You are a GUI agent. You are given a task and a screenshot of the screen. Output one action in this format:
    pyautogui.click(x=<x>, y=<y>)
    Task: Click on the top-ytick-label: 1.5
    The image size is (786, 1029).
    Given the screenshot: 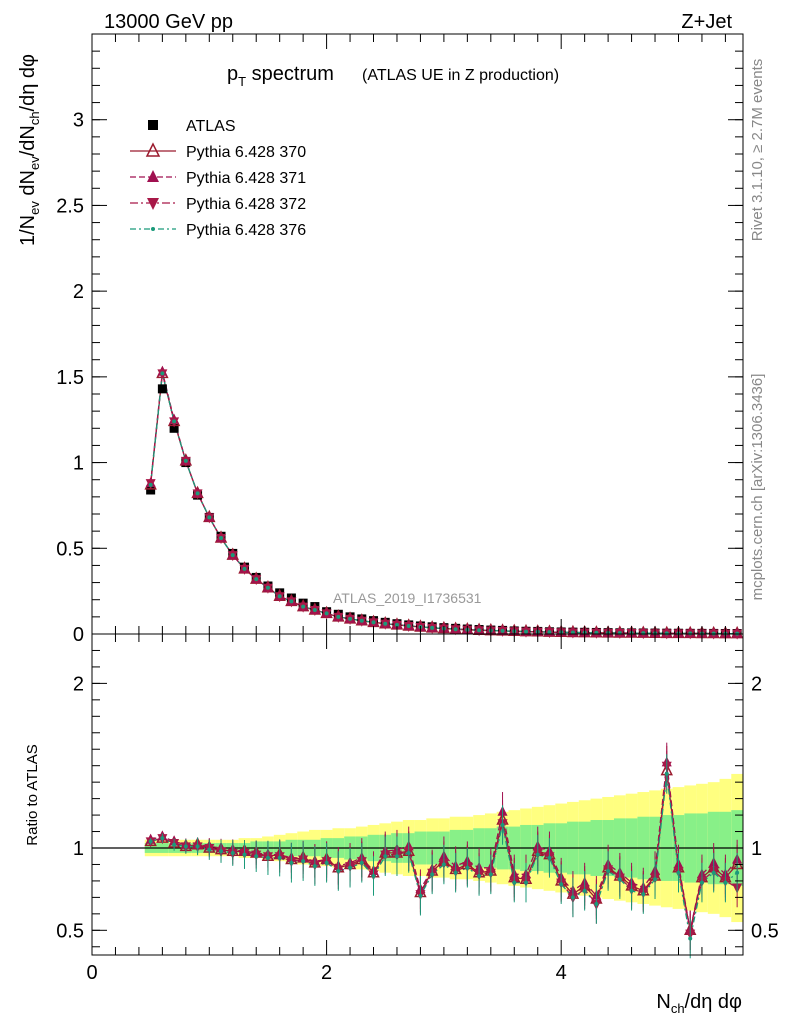 What is the action you would take?
    pyautogui.click(x=70, y=378)
    